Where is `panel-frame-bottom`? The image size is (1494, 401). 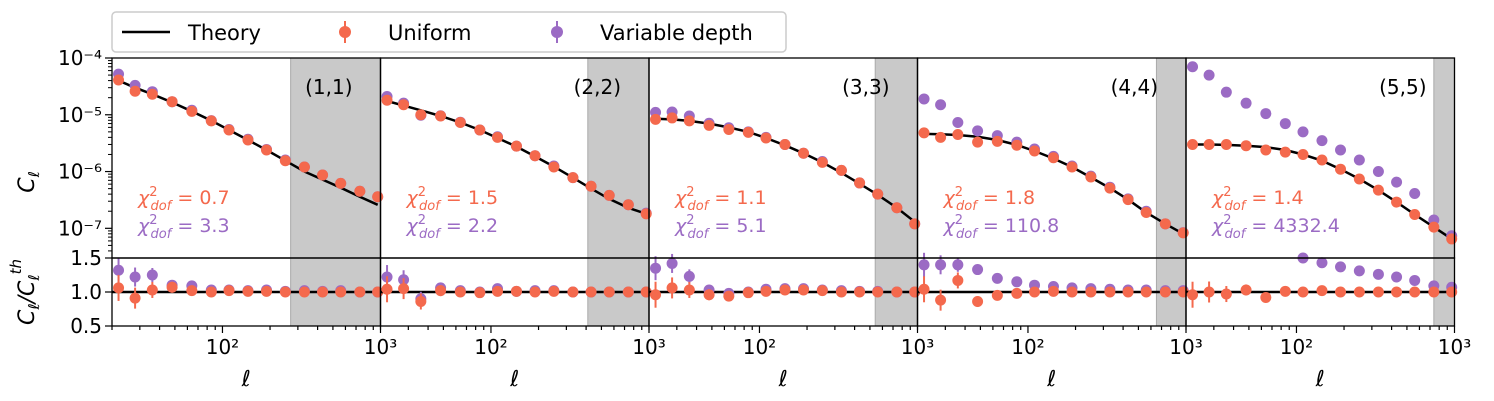 panel-frame-bottom is located at coordinates (1320, 292).